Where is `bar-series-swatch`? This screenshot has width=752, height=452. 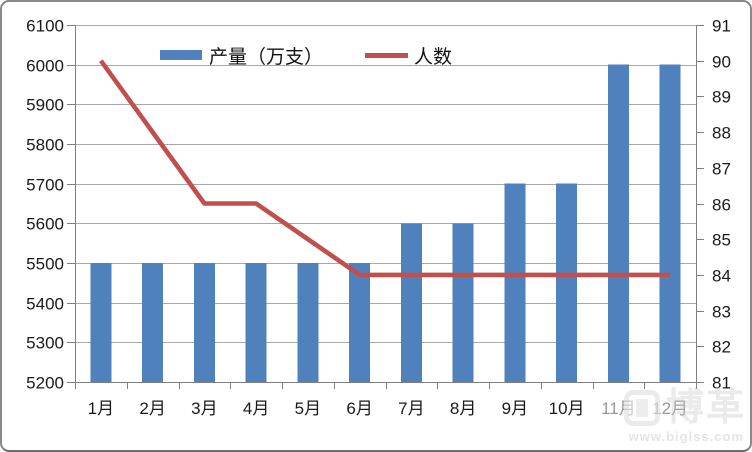
bar-series-swatch is located at coordinates (181, 55).